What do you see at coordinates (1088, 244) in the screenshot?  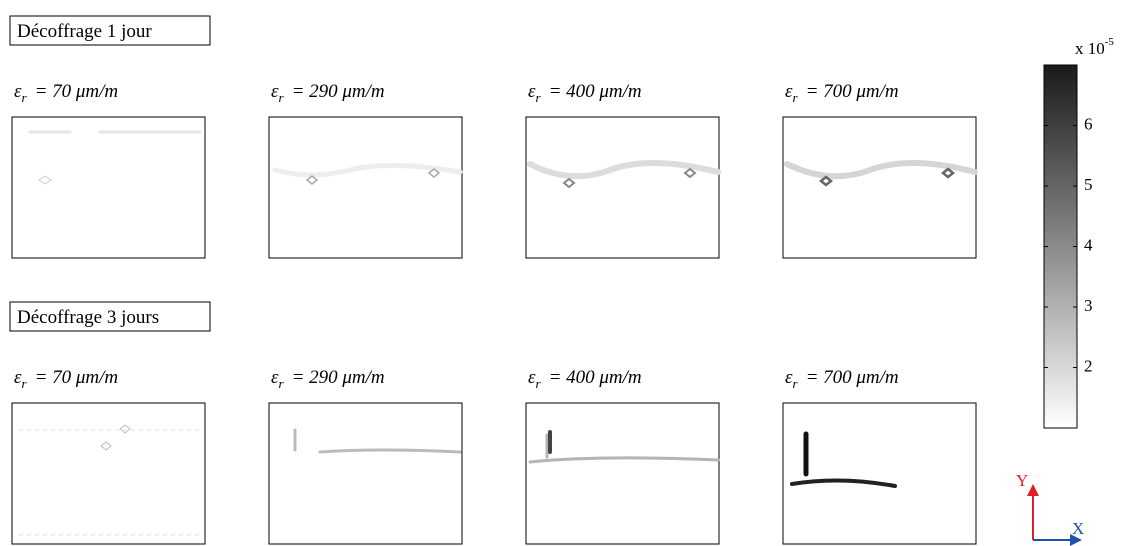 I see `tick-label: 4` at bounding box center [1088, 244].